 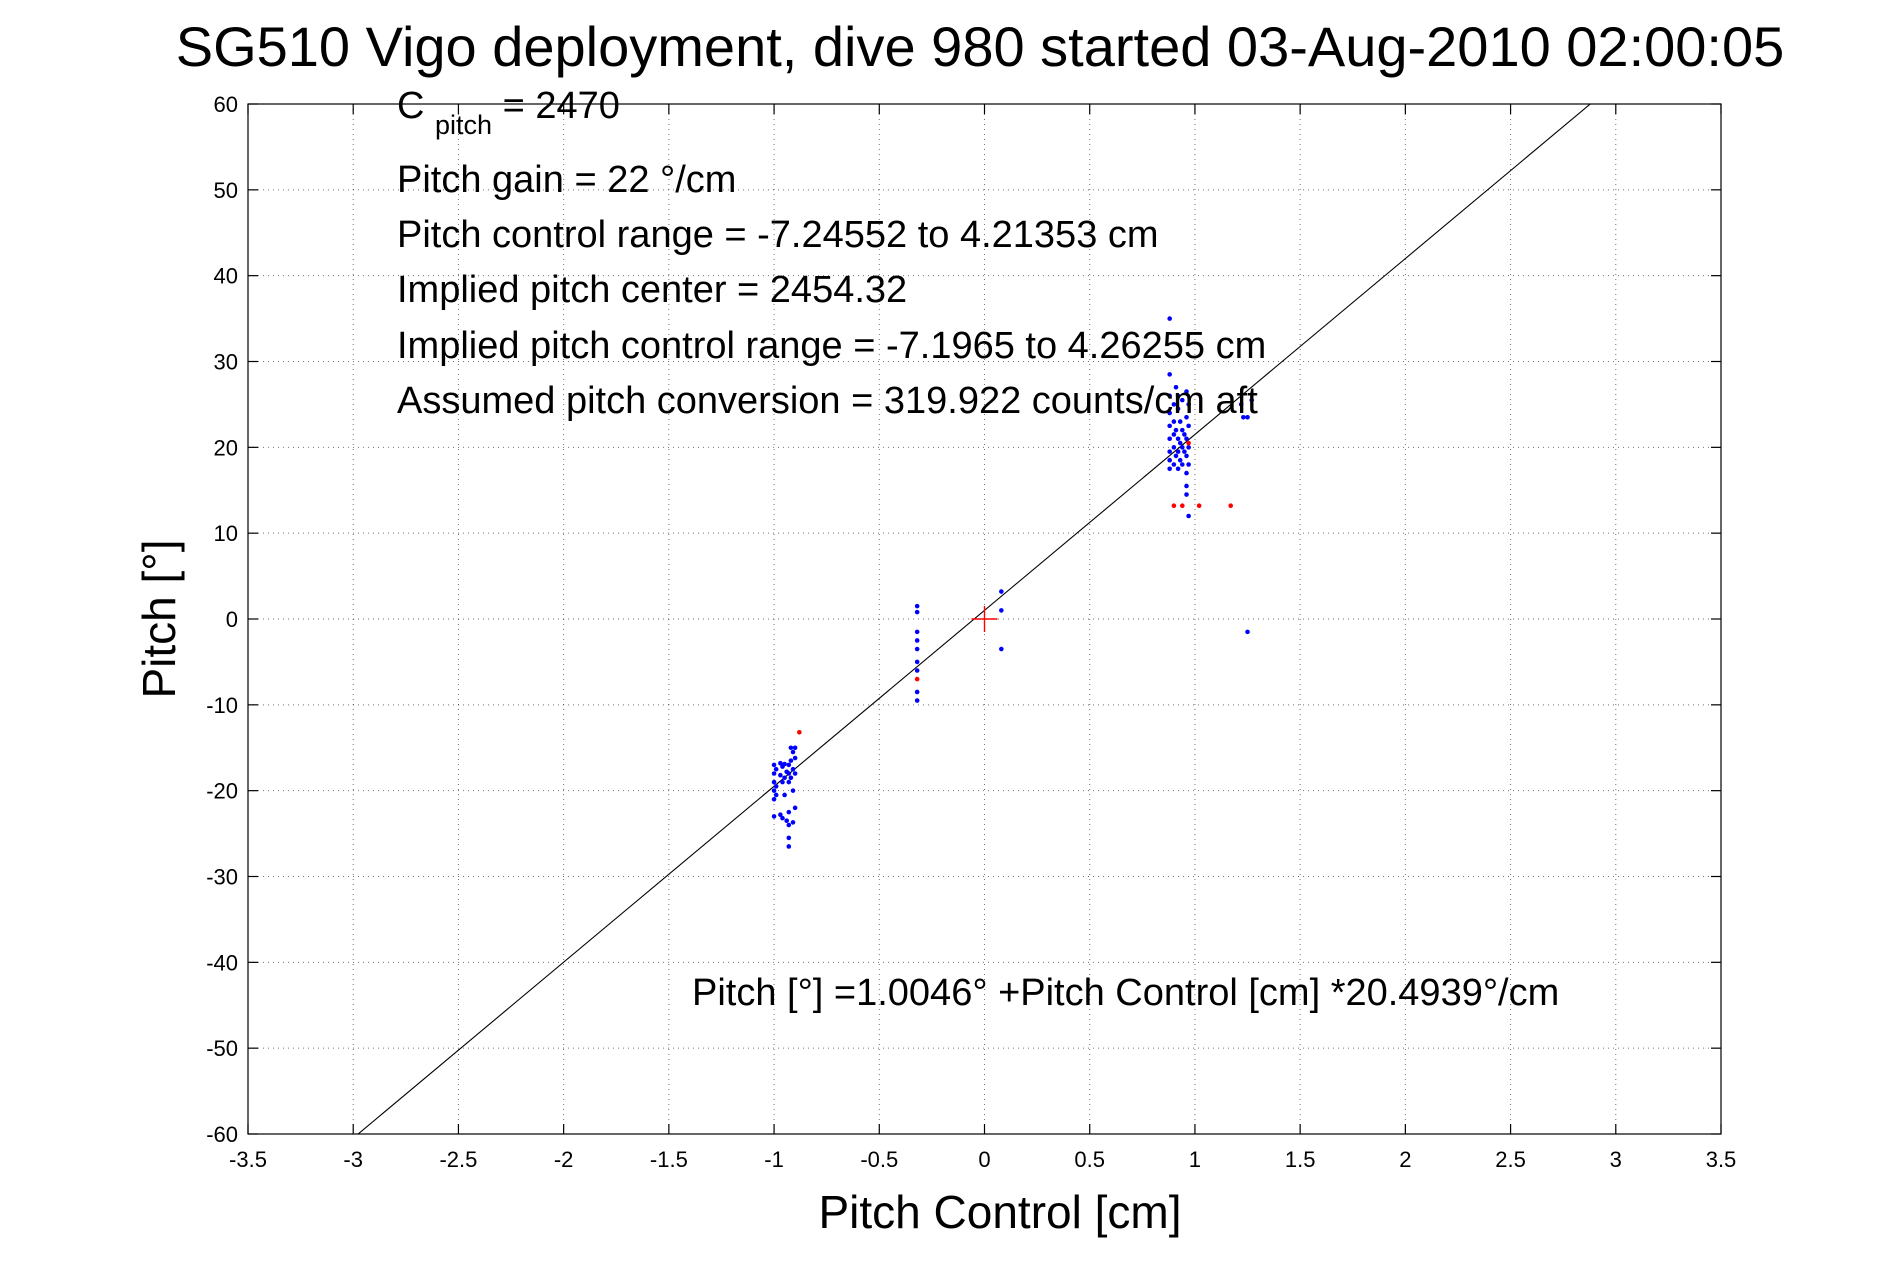 What do you see at coordinates (463, 125) in the screenshot?
I see `annotation-c-subscript: pitch` at bounding box center [463, 125].